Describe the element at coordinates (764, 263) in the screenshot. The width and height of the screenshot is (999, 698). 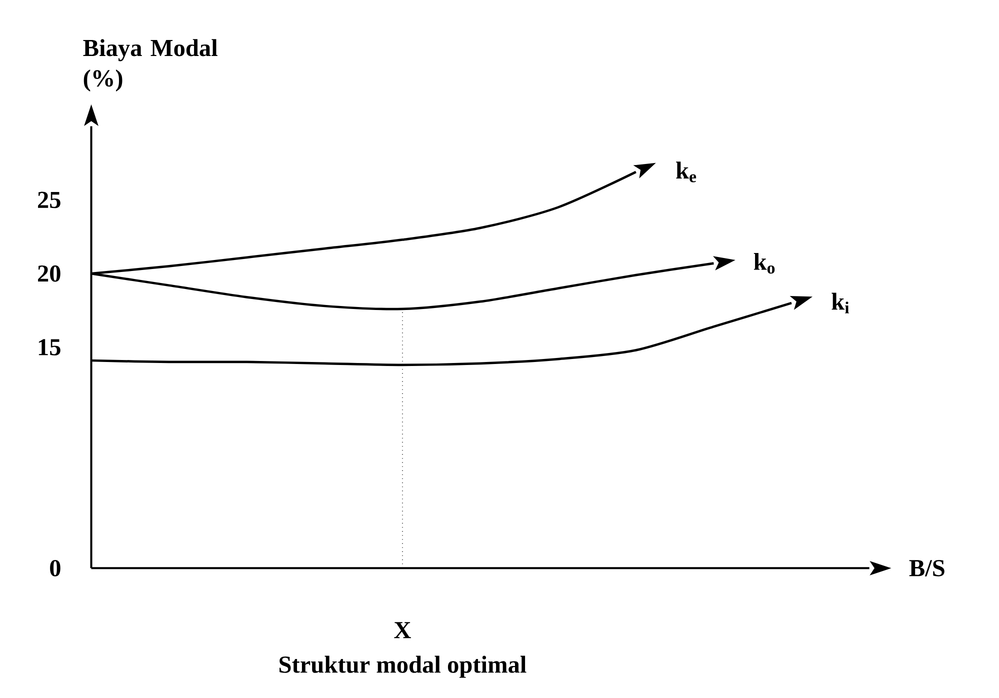
I see `series-label: k$_{o}$` at that location.